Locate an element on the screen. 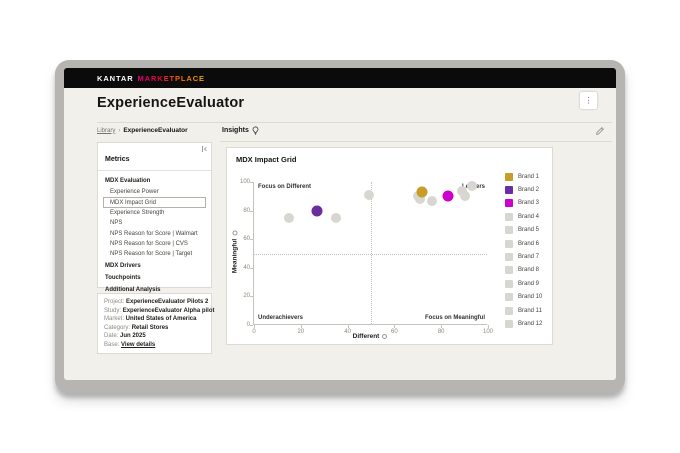 Image resolution: width=680 pixels, height=453 pixels. sidebar-section-additional-analysis: Additional Analysis is located at coordinates (133, 289).